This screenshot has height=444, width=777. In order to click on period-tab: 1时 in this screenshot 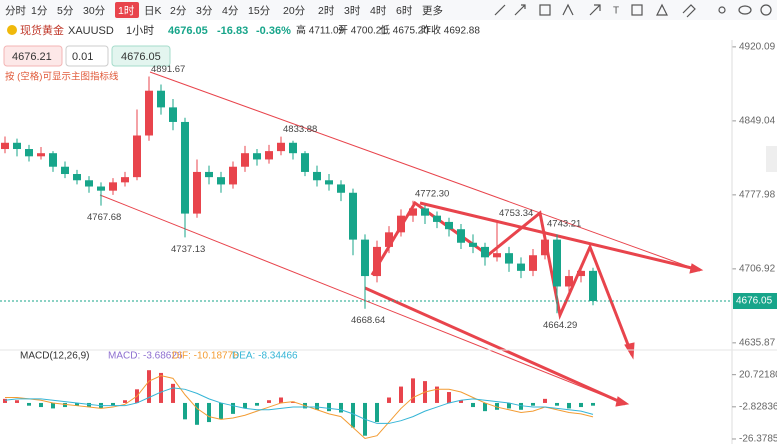, I will do `click(126, 11)`.